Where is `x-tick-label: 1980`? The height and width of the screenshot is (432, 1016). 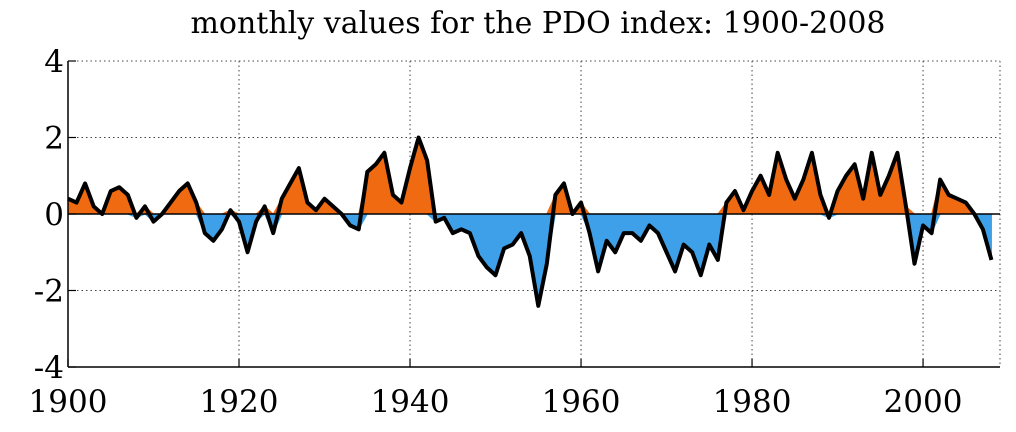 x-tick-label: 1980 is located at coordinates (752, 402).